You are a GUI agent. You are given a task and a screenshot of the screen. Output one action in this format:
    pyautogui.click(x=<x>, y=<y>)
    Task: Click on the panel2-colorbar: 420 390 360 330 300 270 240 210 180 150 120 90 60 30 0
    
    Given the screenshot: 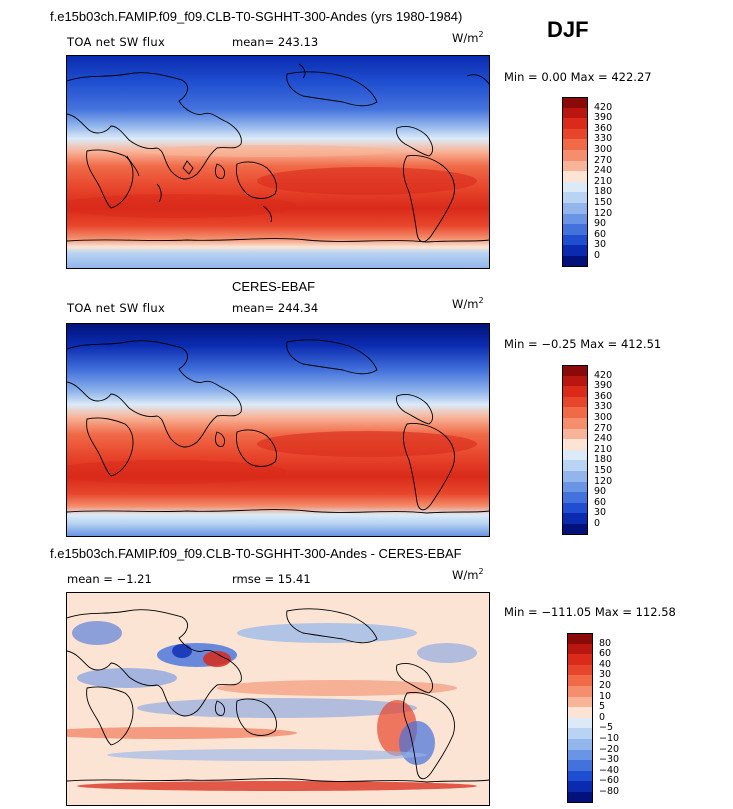 What is the action you would take?
    pyautogui.click(x=597, y=450)
    